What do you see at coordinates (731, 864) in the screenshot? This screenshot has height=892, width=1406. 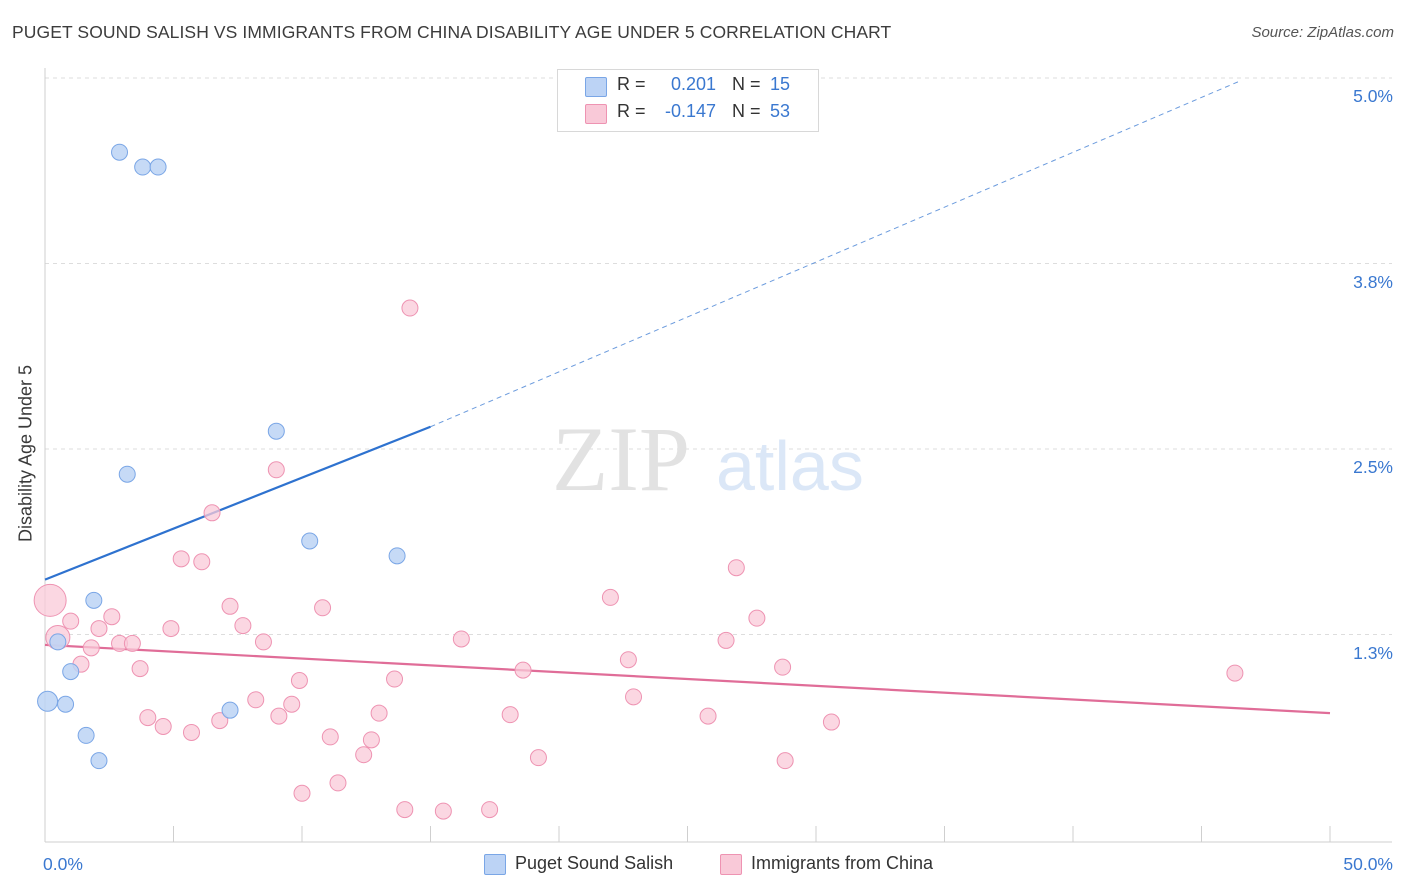 I see `legend-swatch-series2` at bounding box center [731, 864].